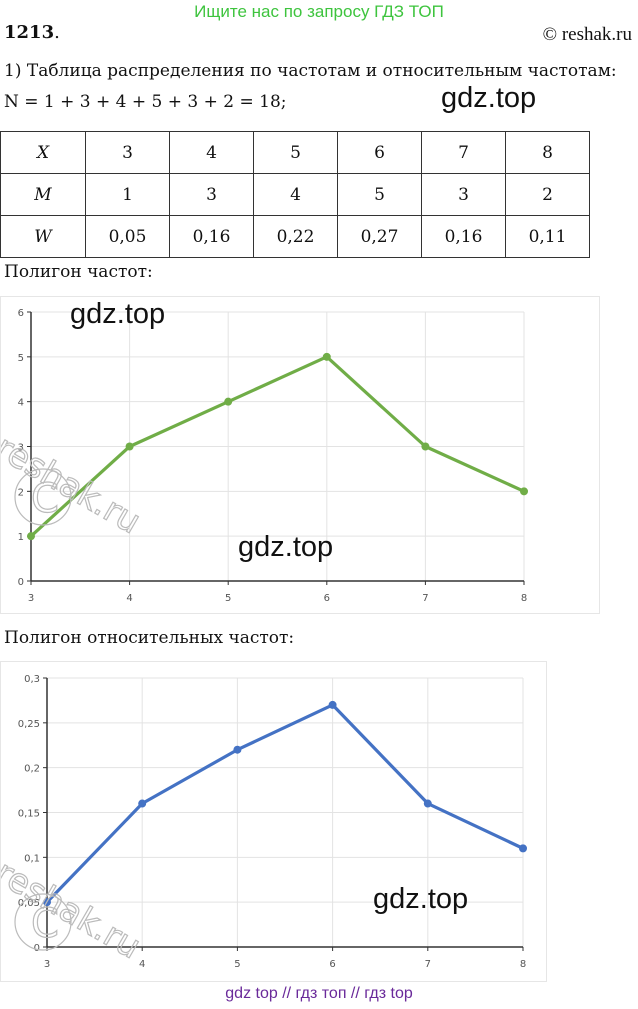 This screenshot has width=638, height=1009. I want to click on footer-links: gdz top // гдз топ // гдз top, so click(319, 993).